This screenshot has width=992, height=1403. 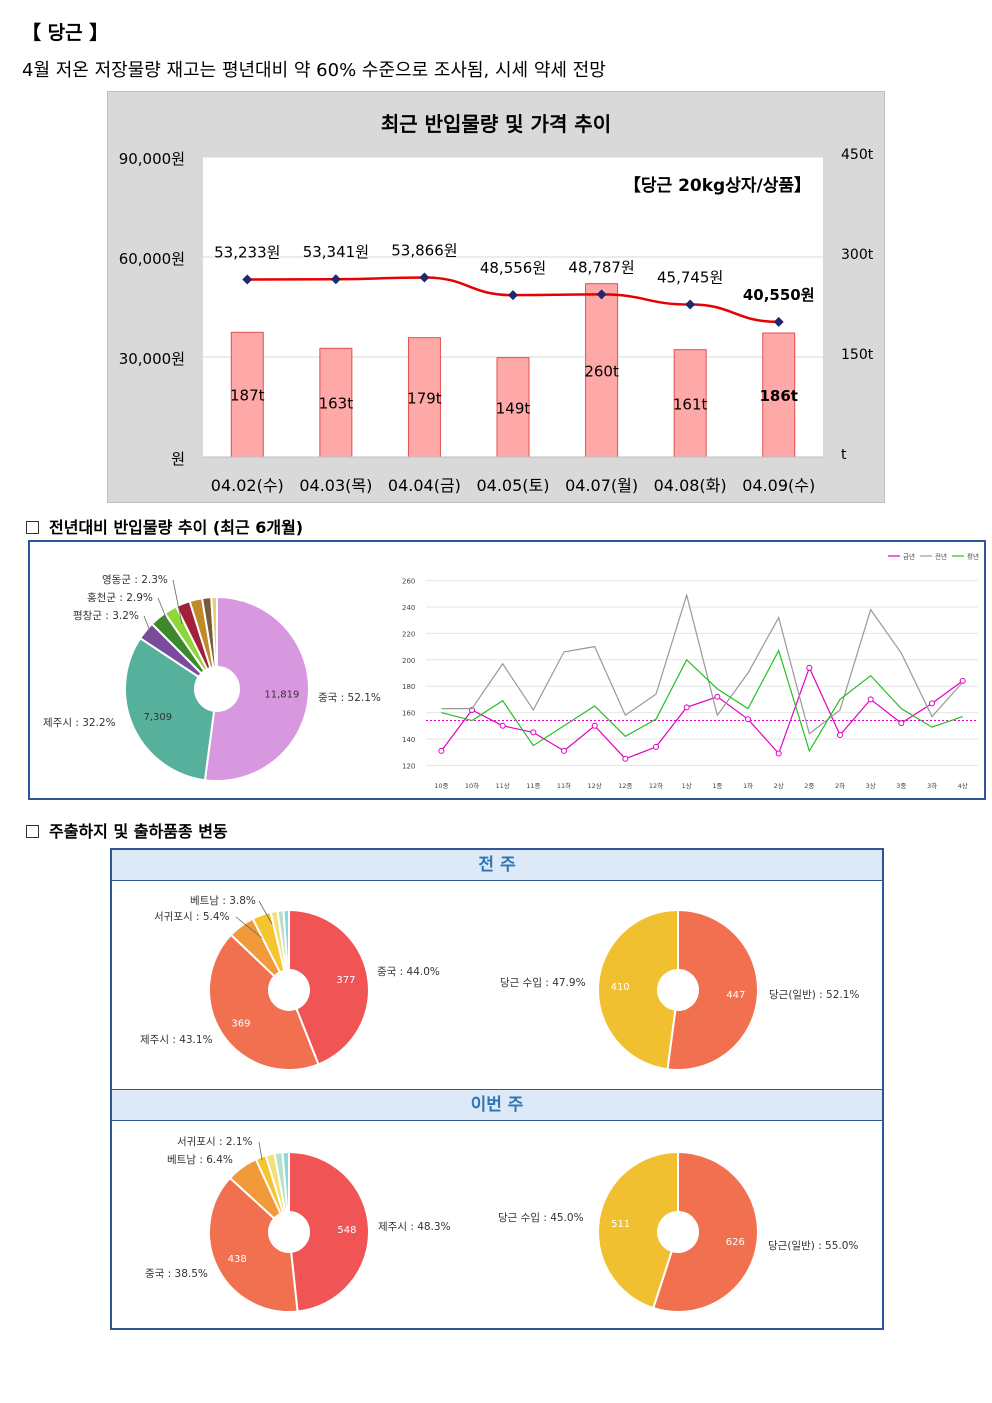 What do you see at coordinates (857, 355) in the screenshot?
I see `right-tick-label: 150t` at bounding box center [857, 355].